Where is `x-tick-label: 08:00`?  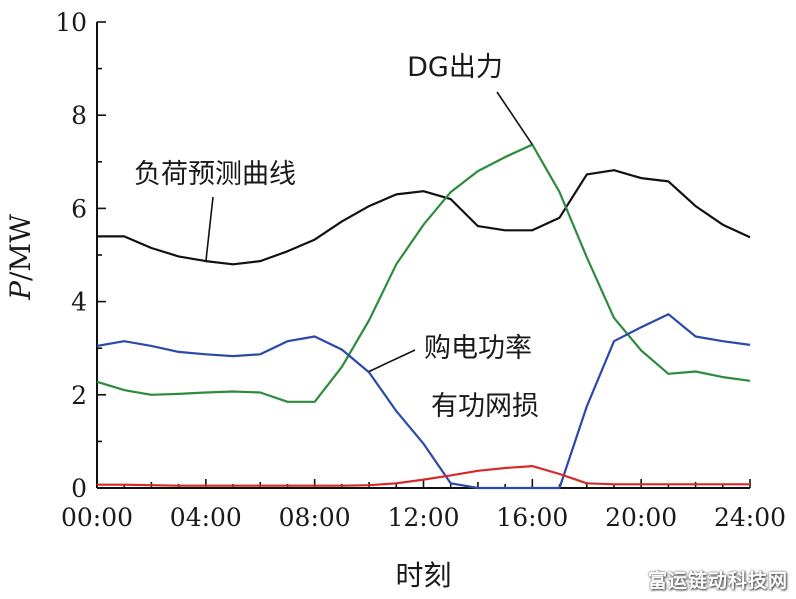
x-tick-label: 08:00 is located at coordinates (315, 517).